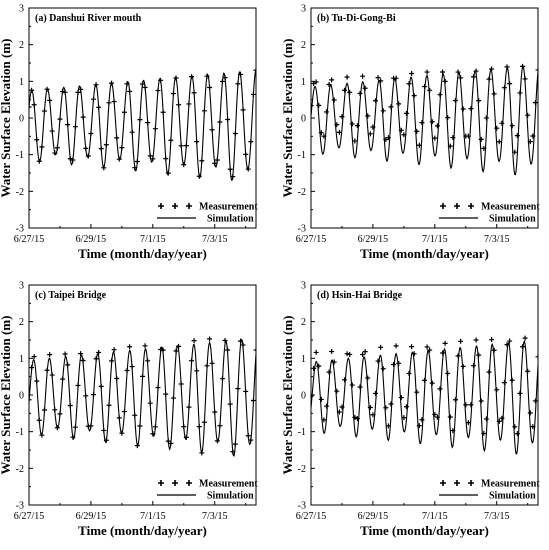 The width and height of the screenshot is (549, 550). Describe the element at coordinates (71, 295) in the screenshot. I see `panel-title: (c) Taipei Bridge` at that location.